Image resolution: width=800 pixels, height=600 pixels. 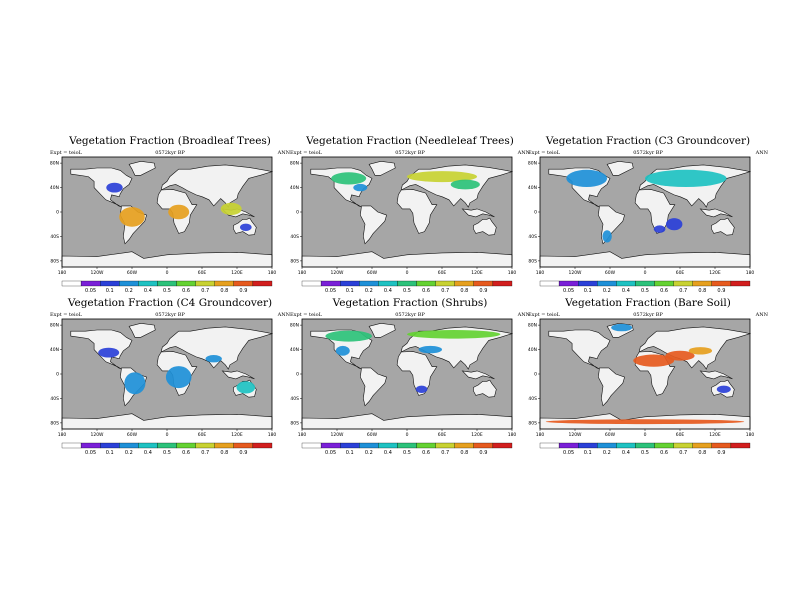 What do you see at coordinates (648, 303) in the screenshot?
I see `panel-title: Vegetation Fraction (Bare Soil)` at bounding box center [648, 303].